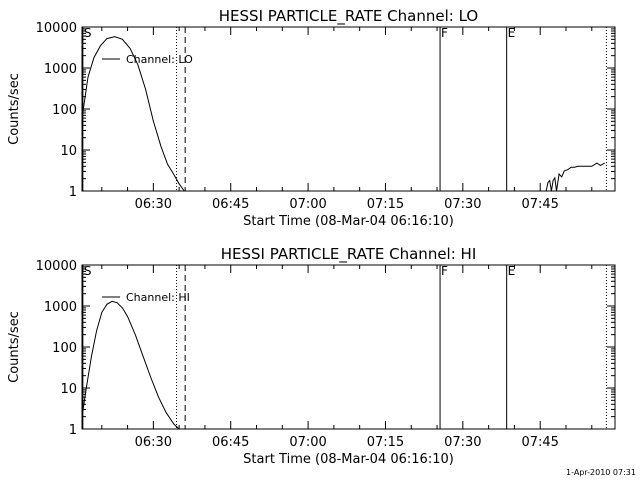 Image resolution: width=640 pixels, height=480 pixels. What do you see at coordinates (348, 16) in the screenshot?
I see `chart-title: HESSI PARTICLE_RATE Channel: LO` at bounding box center [348, 16].